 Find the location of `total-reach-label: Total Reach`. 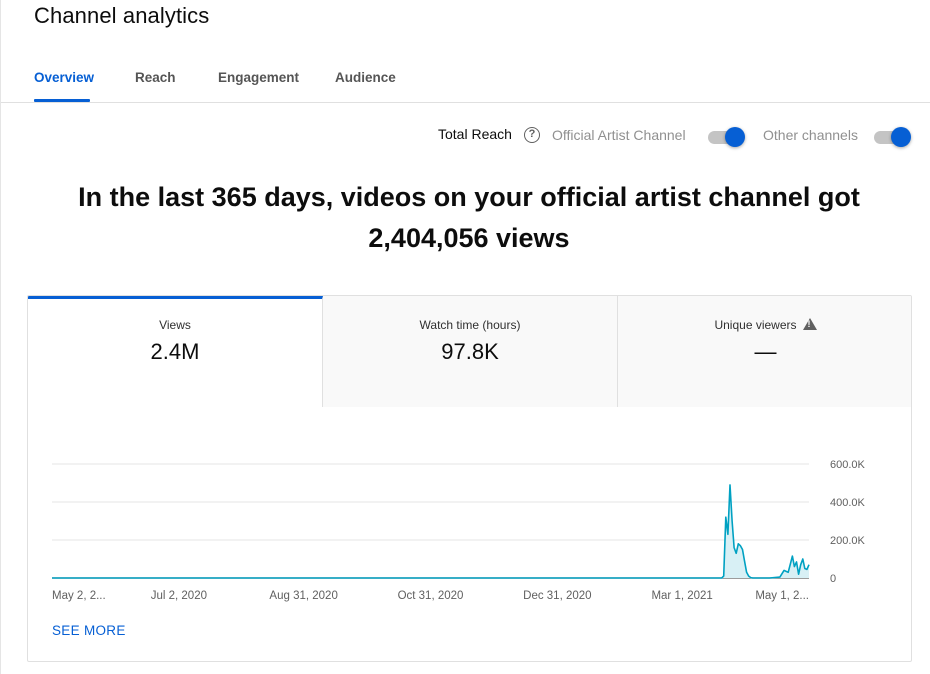

total-reach-label: Total Reach is located at coordinates (475, 134).